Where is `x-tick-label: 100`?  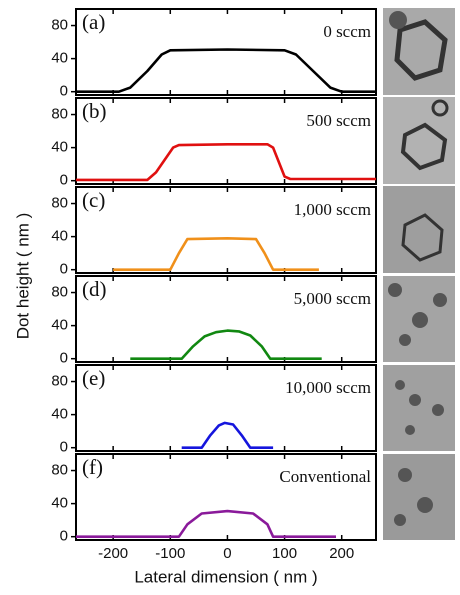
x-tick-label: 100 is located at coordinates (284, 553).